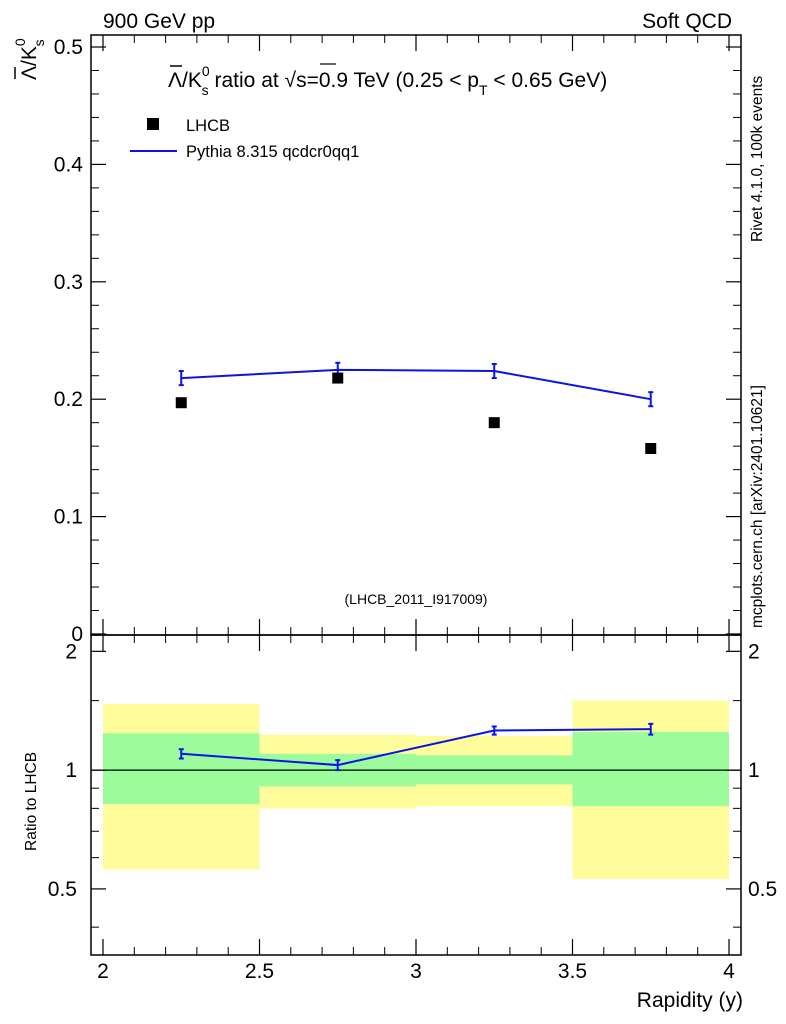 The width and height of the screenshot is (786, 1024). What do you see at coordinates (572, 971) in the screenshot?
I see `ratio-xtick-label: 3.5` at bounding box center [572, 971].